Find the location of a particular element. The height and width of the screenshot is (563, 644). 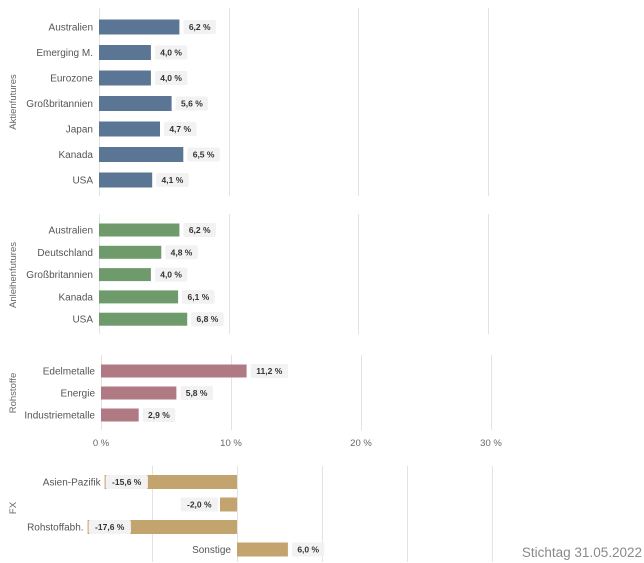

tick-label-rohstoffe-0: 0 % is located at coordinates (101, 443).